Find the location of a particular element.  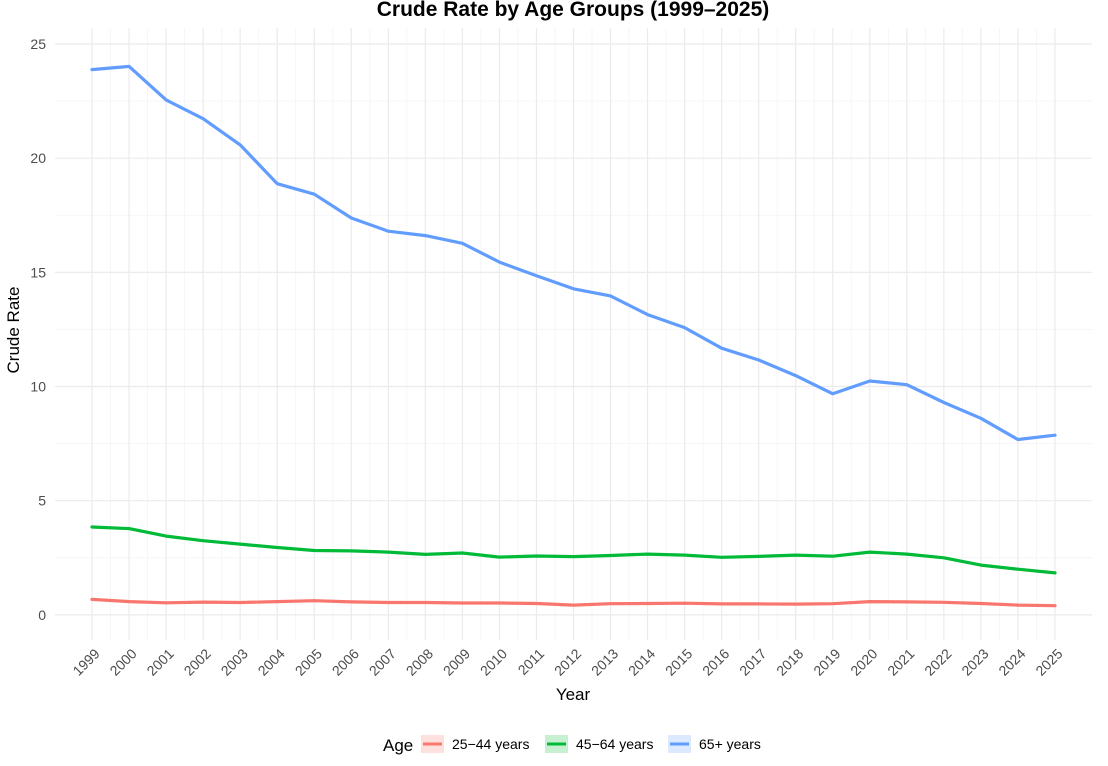

x-tick-label: 2022 is located at coordinates (937, 661).